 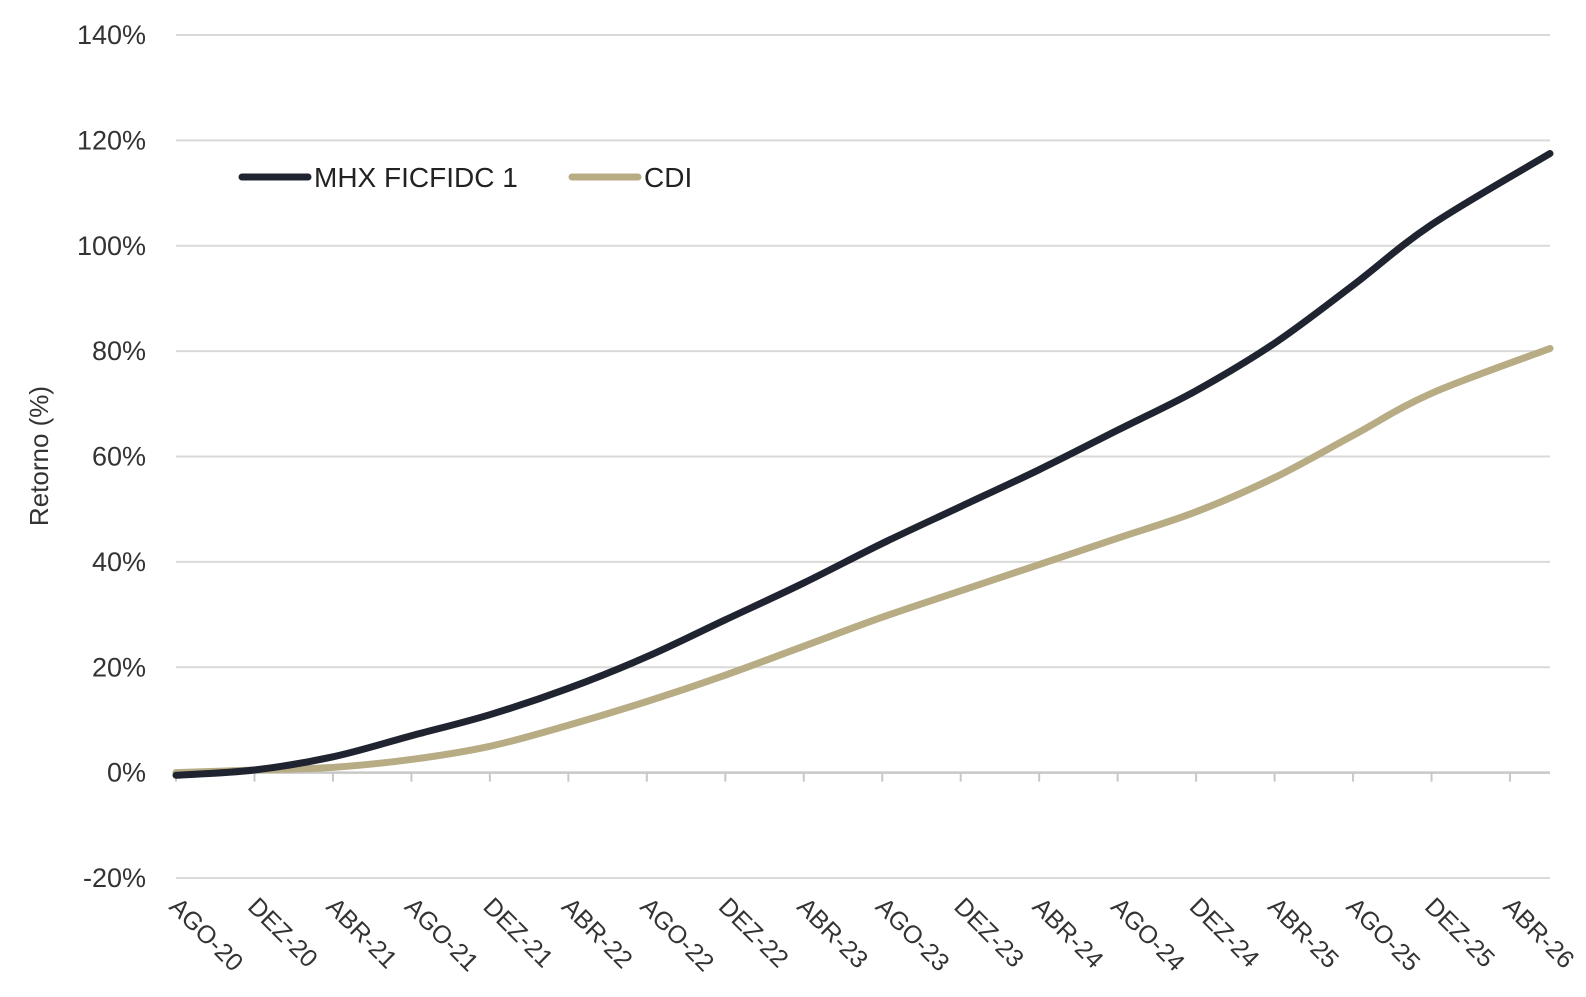 I want to click on y-tick-label: 20%, so click(x=119, y=667).